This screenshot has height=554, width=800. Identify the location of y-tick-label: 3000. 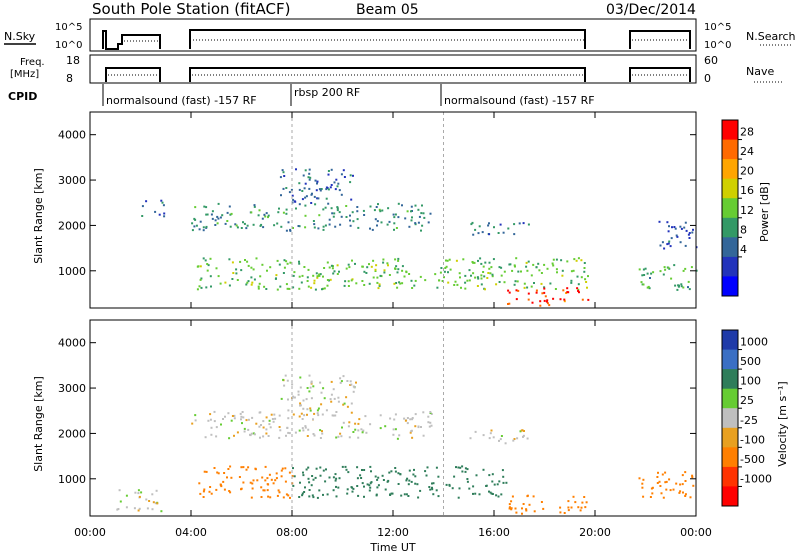
(72, 180).